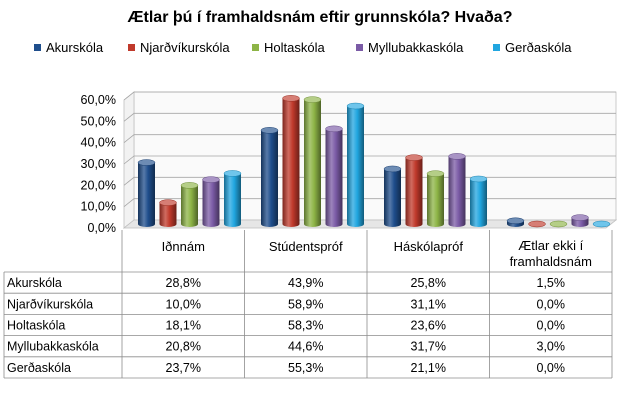 The width and height of the screenshot is (640, 403). What do you see at coordinates (36, 326) in the screenshot?
I see `table-row-label: Holtaskóla` at bounding box center [36, 326].